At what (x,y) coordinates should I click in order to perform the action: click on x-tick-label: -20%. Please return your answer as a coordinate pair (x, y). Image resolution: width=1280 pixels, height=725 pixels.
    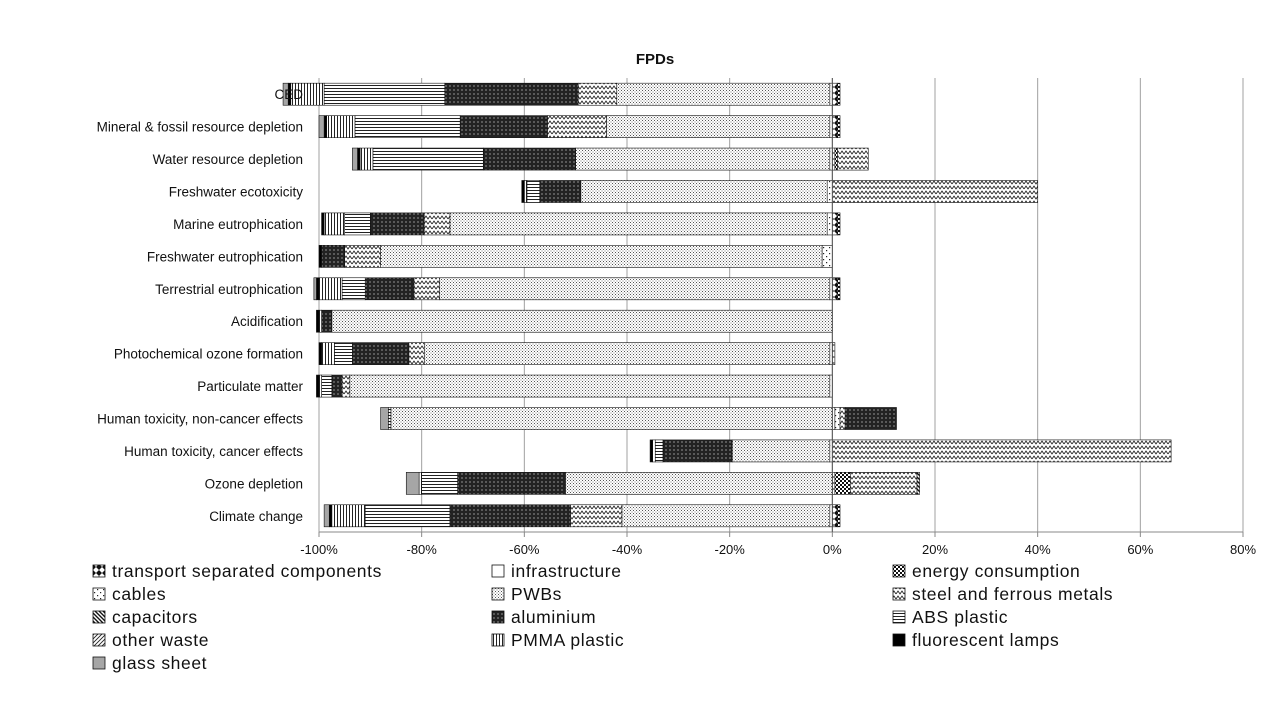
    Looking at the image, I should click on (729, 549).